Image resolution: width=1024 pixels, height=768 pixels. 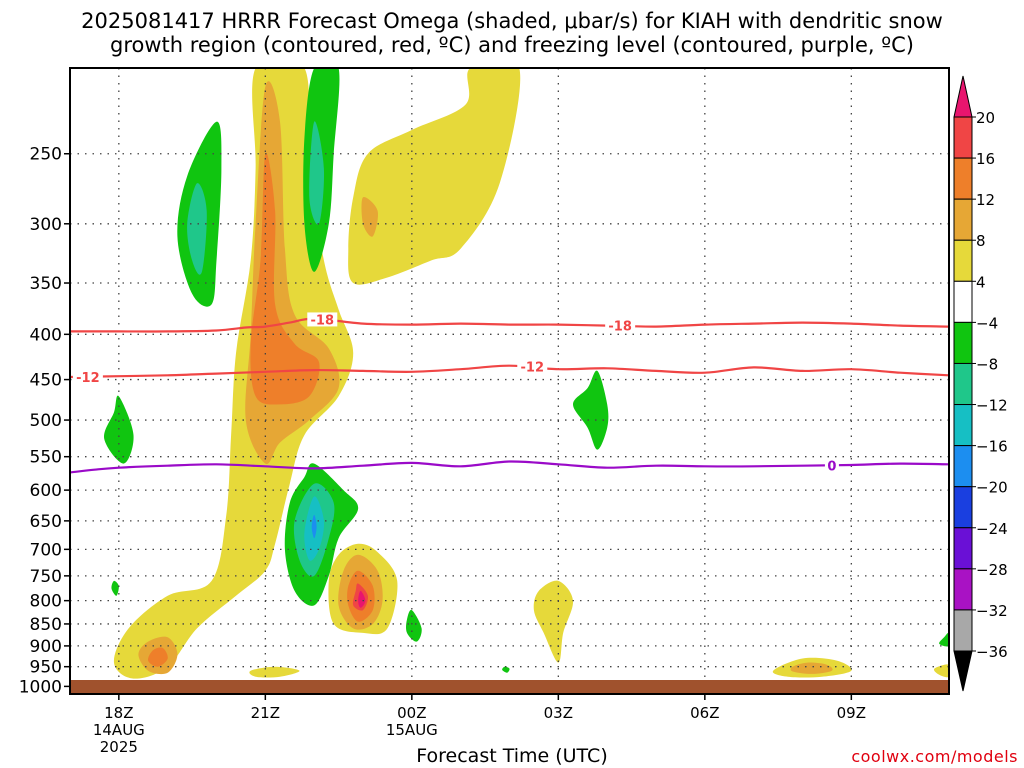 What do you see at coordinates (46, 625) in the screenshot?
I see `y-tick-label-850: 850` at bounding box center [46, 625].